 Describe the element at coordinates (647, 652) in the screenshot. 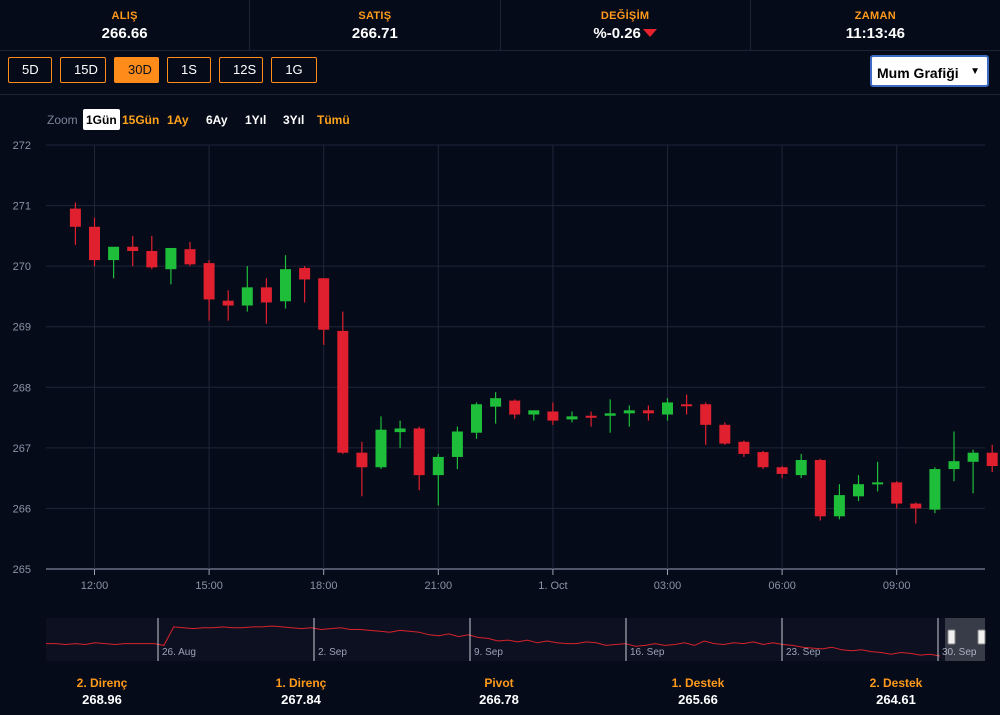

I see `navigator-date-label: 16. Sep` at that location.